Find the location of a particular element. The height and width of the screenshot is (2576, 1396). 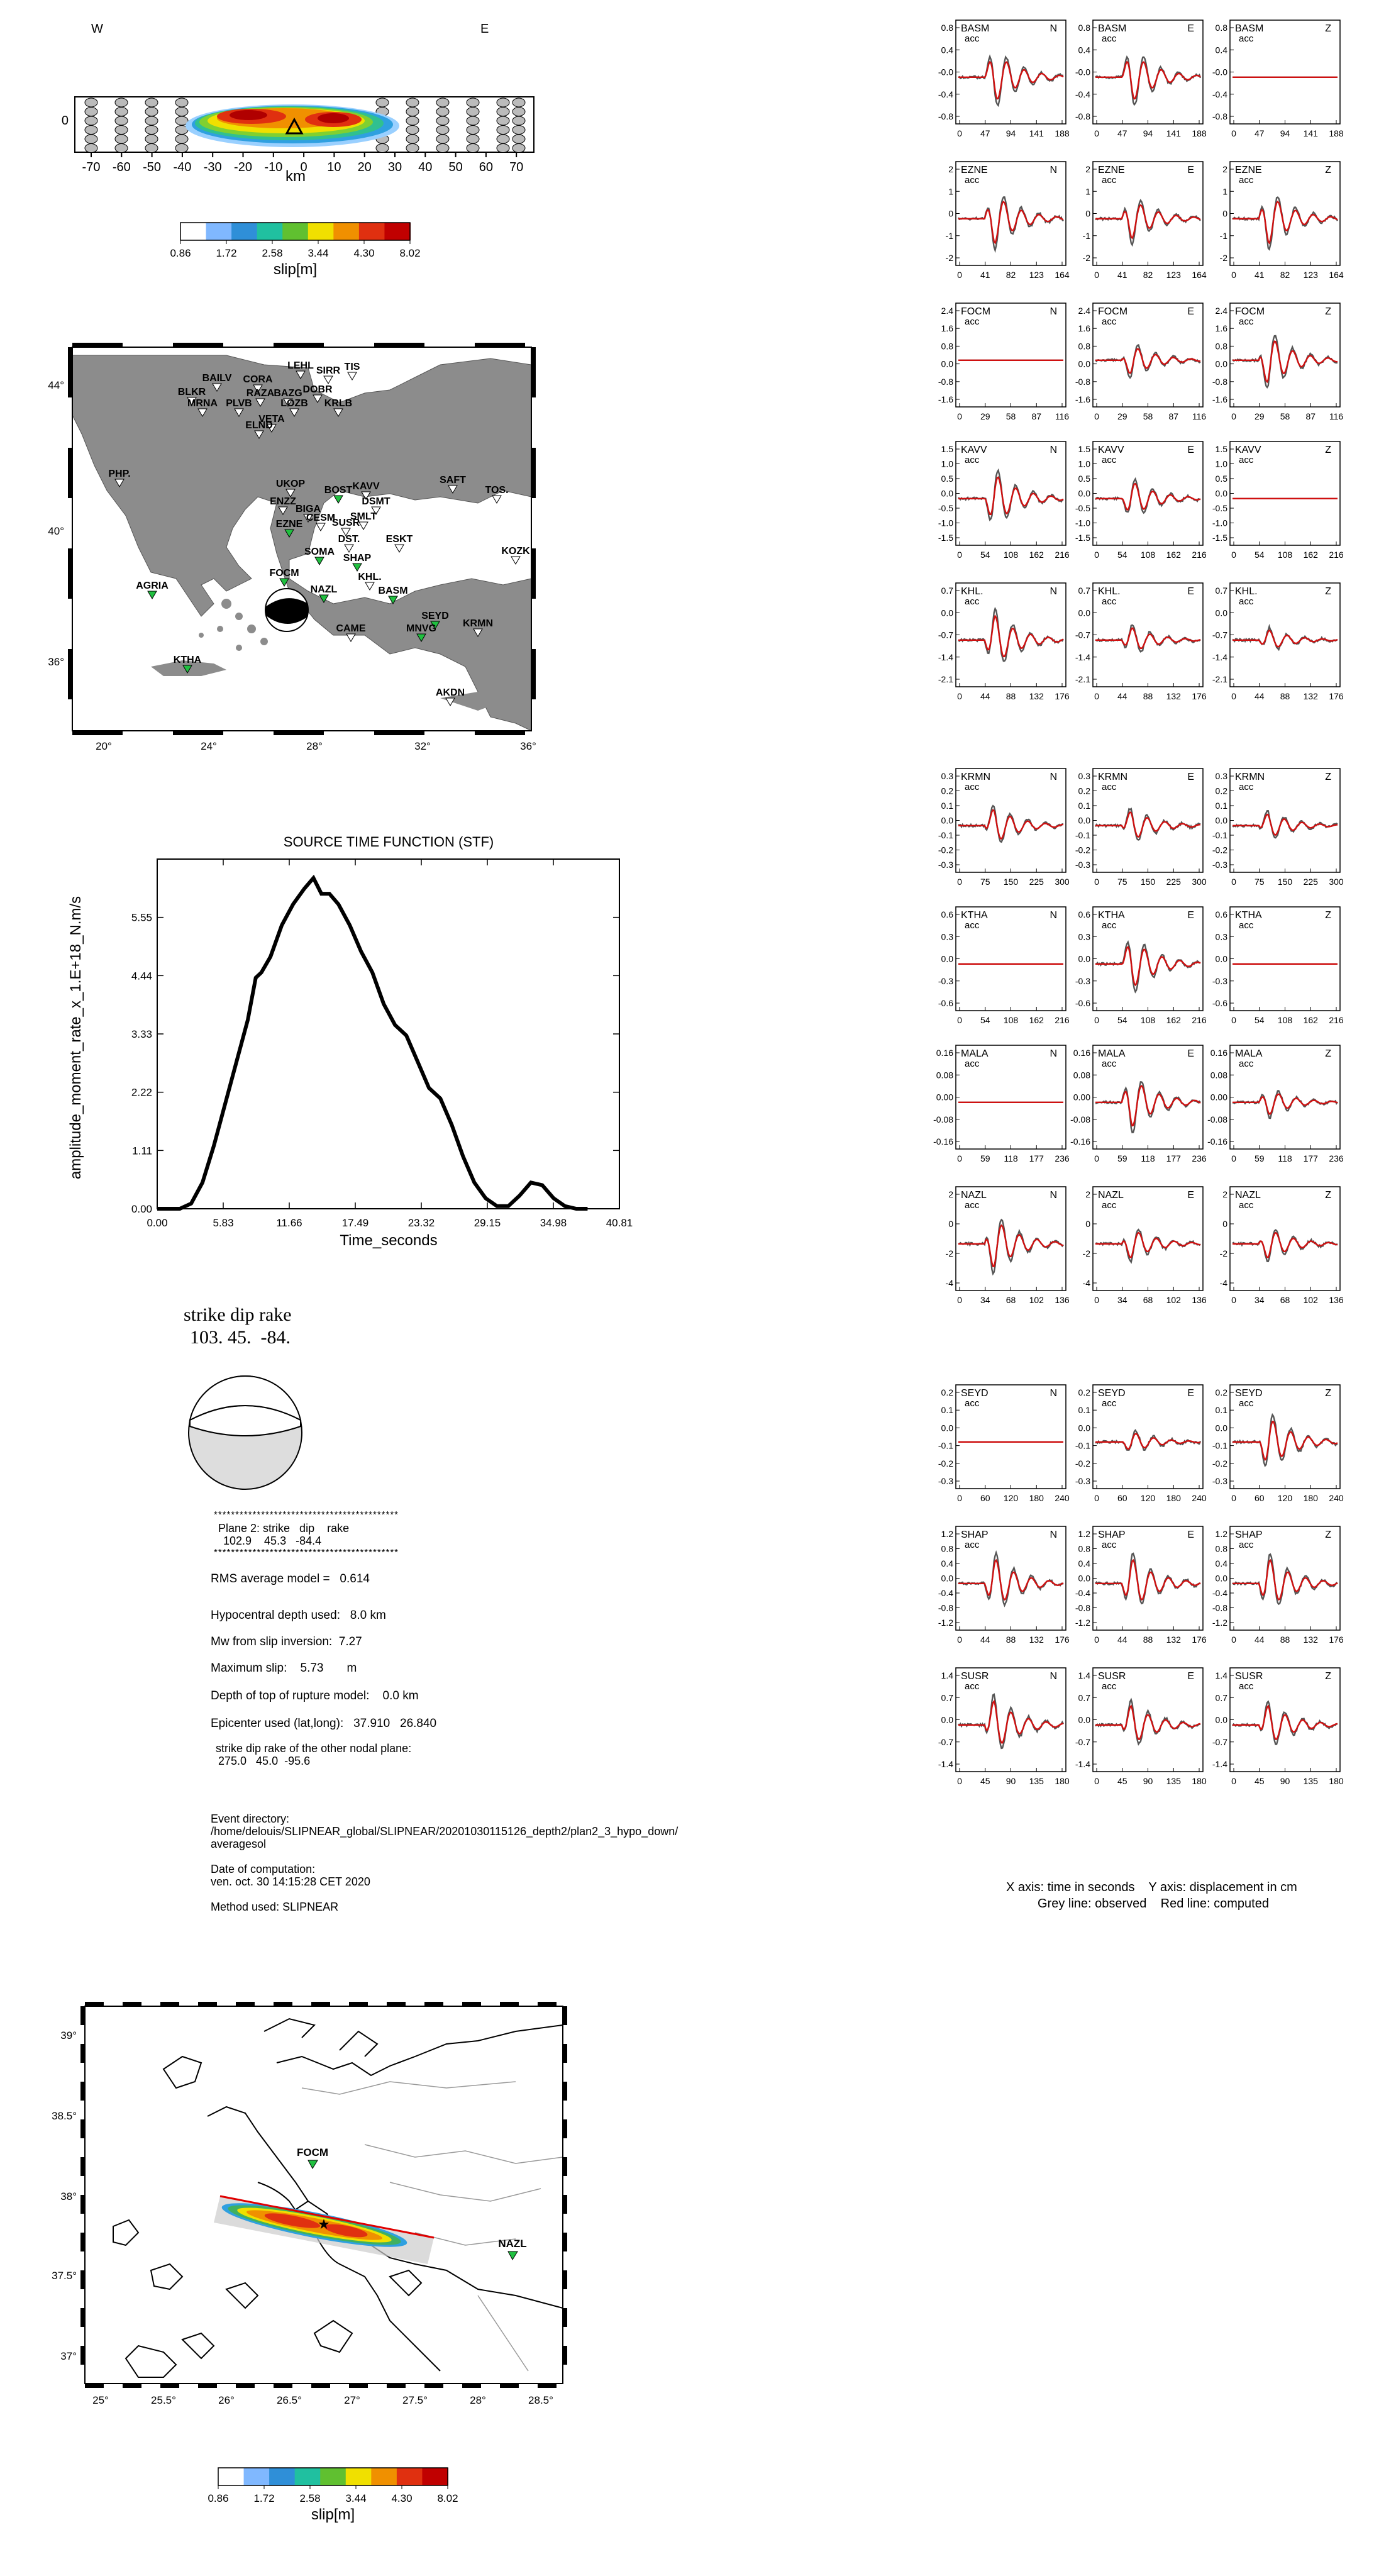

waveform-xtick: 141 is located at coordinates (1036, 133).